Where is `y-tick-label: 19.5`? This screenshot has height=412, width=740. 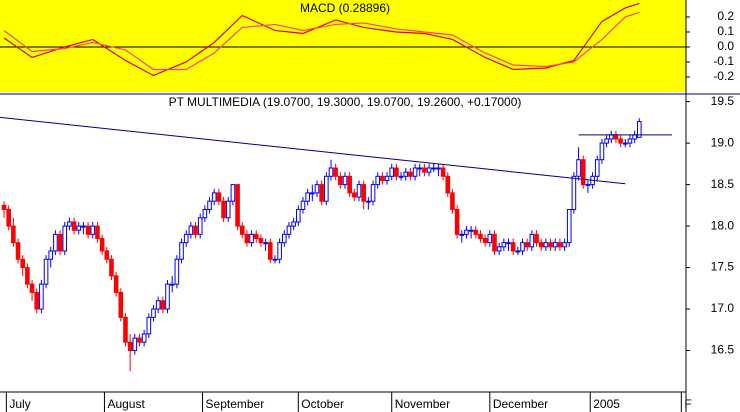
y-tick-label: 19.5 is located at coordinates (723, 101).